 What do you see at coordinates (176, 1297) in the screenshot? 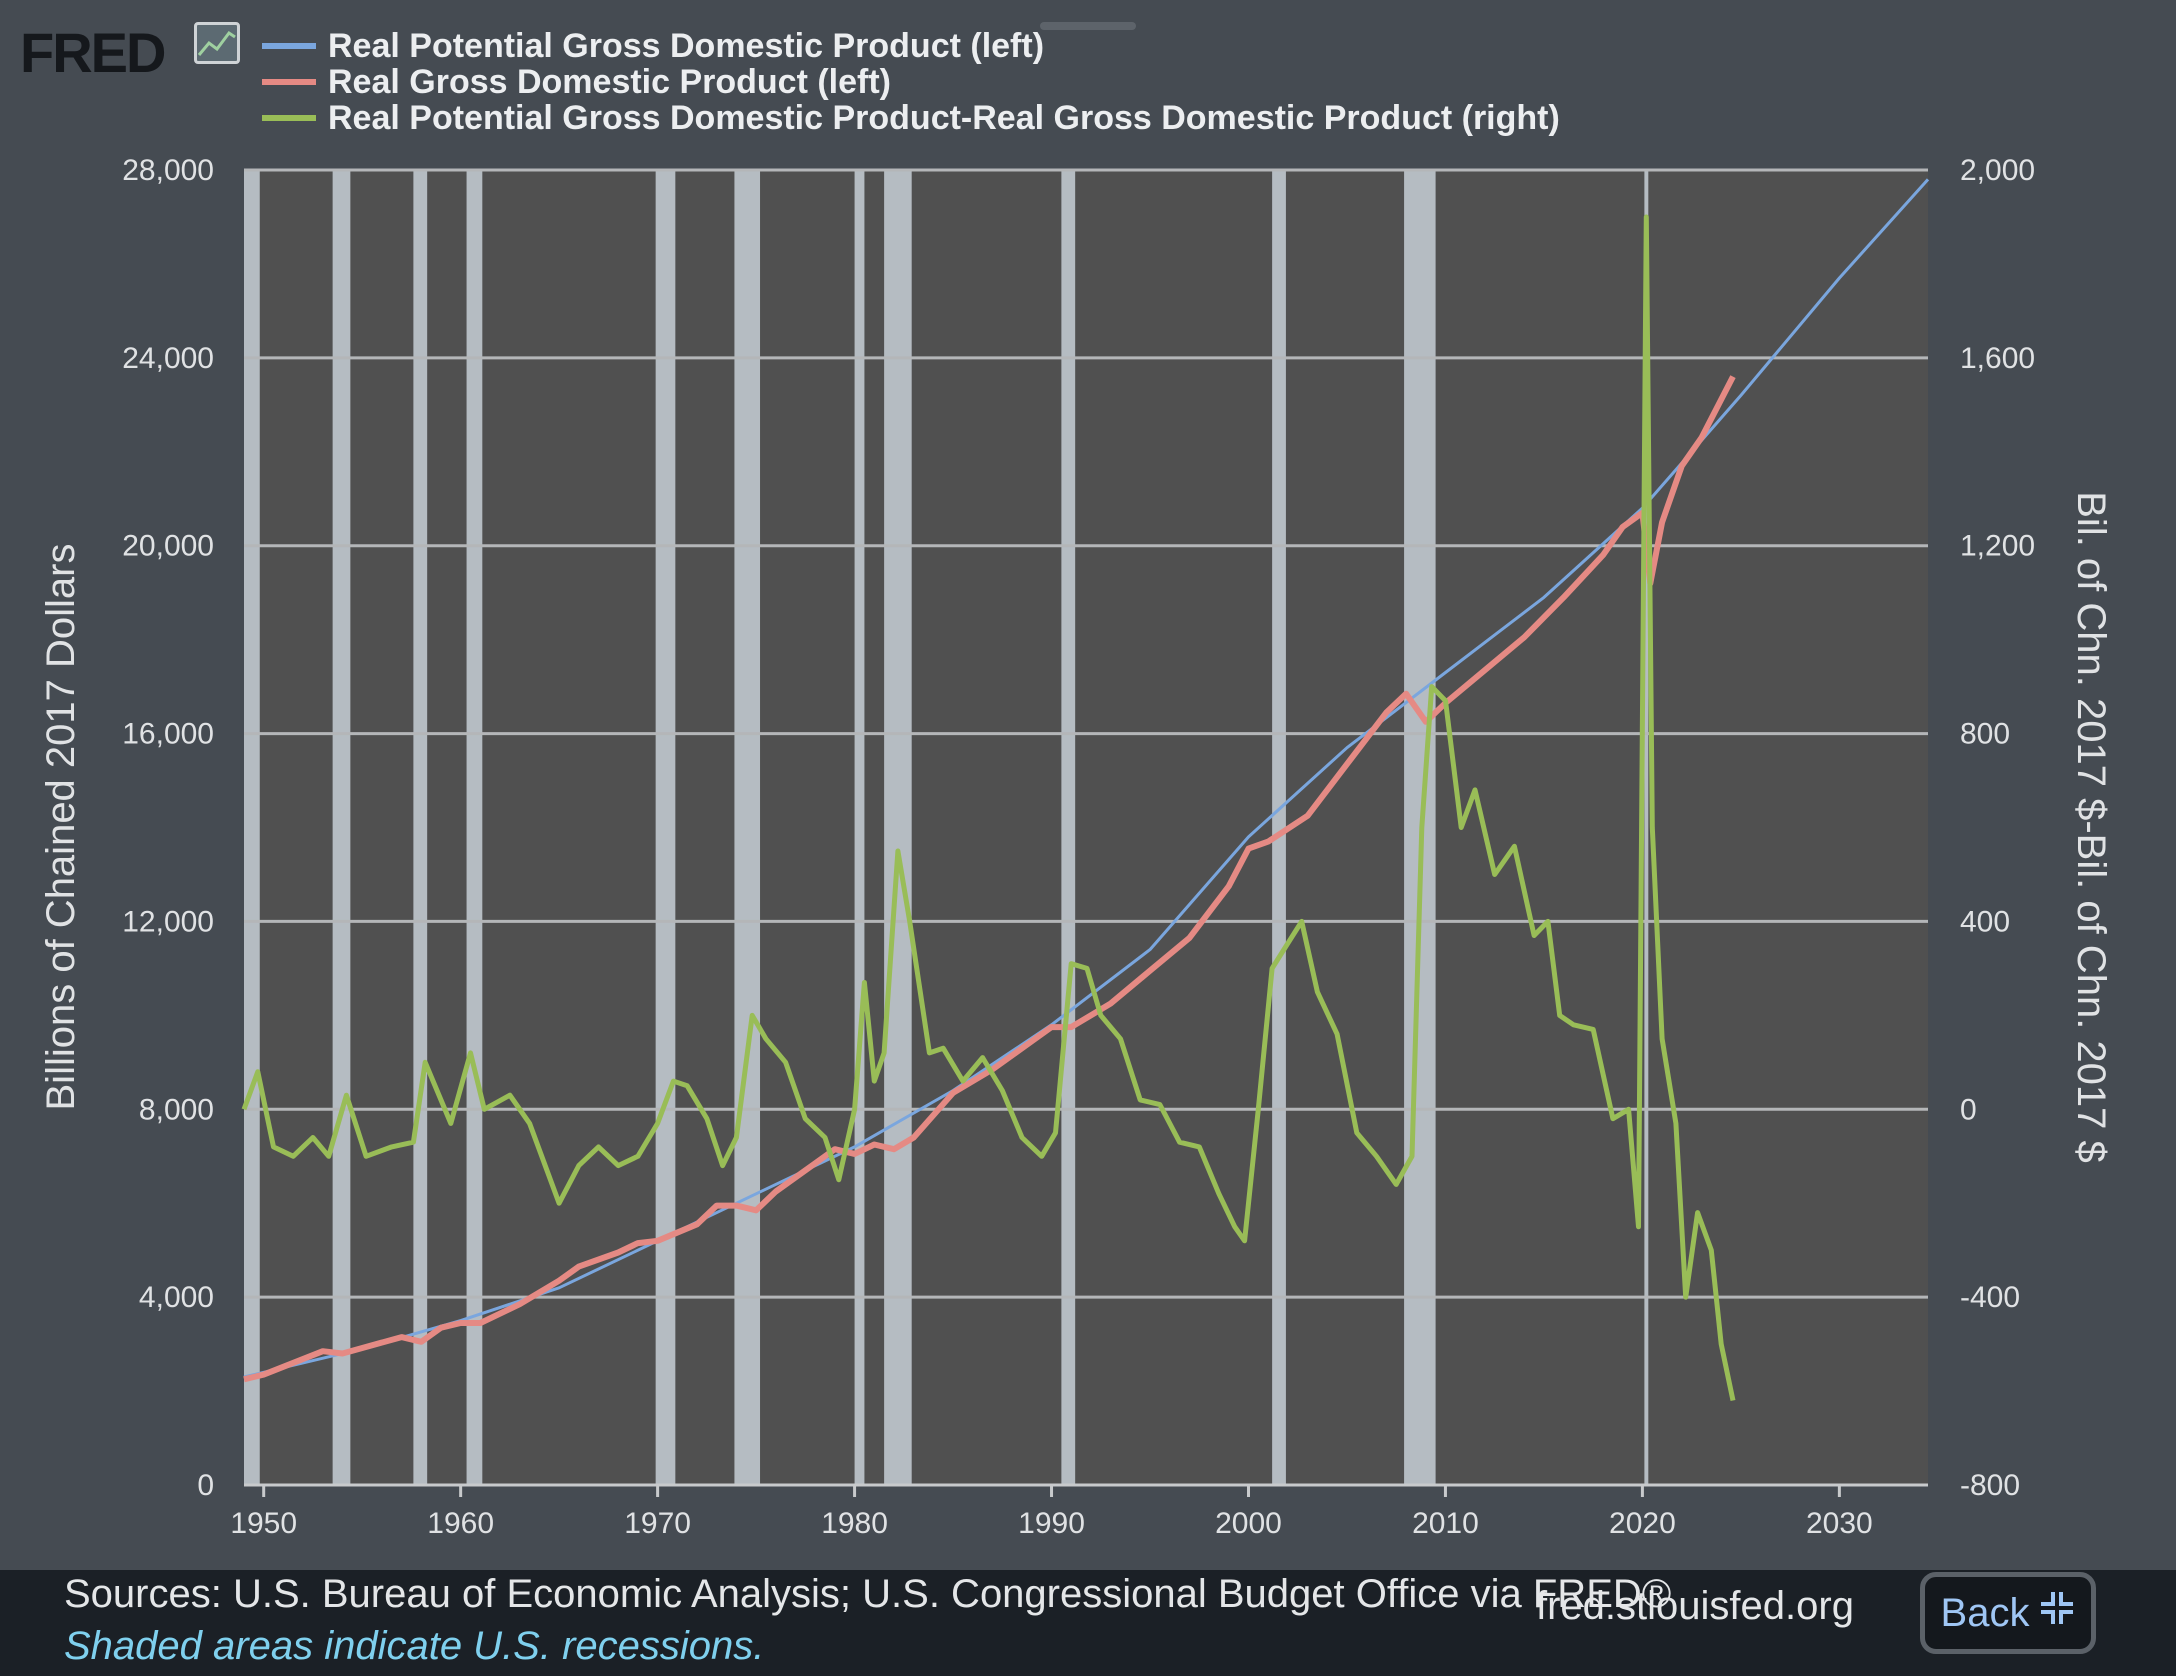
I see `y-tick-label: 4,000` at bounding box center [176, 1297].